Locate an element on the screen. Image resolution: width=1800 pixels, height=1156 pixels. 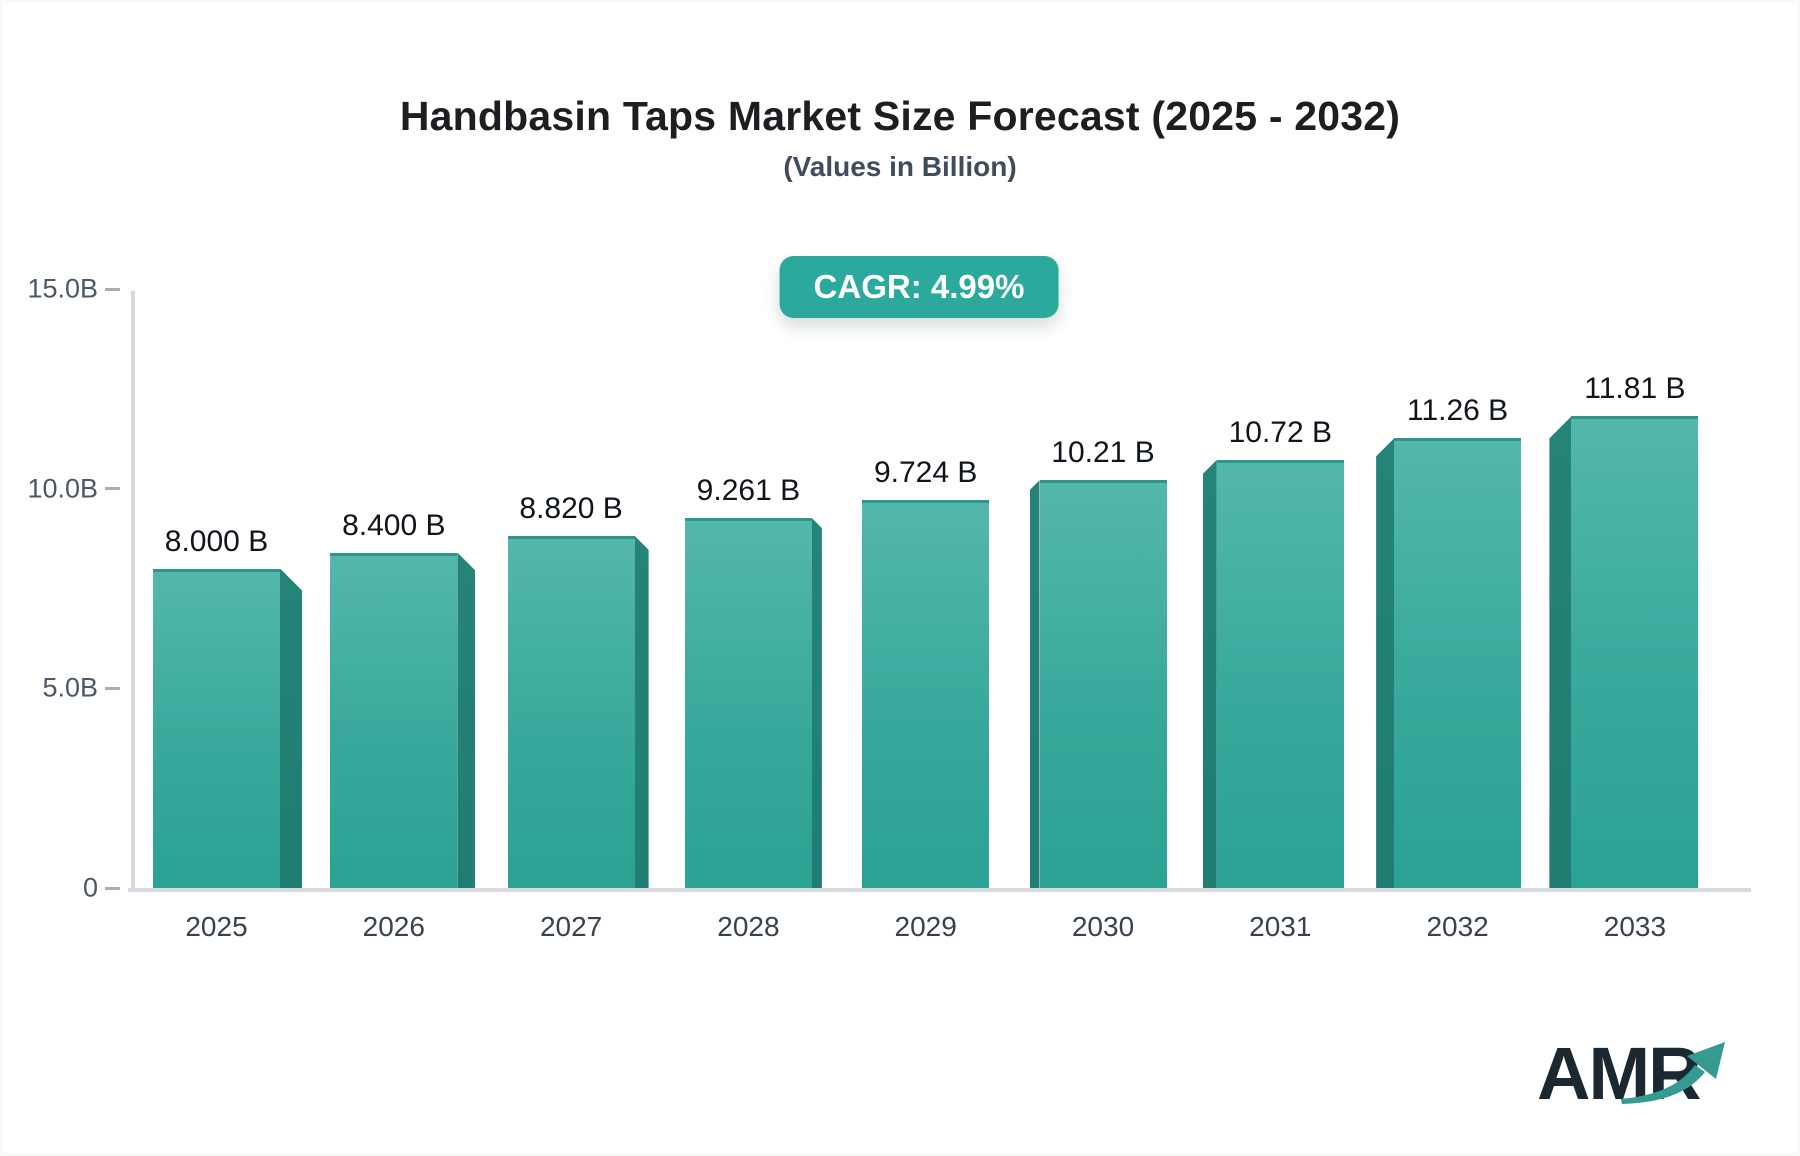
amr-logo: AMR is located at coordinates (1637, 1076).